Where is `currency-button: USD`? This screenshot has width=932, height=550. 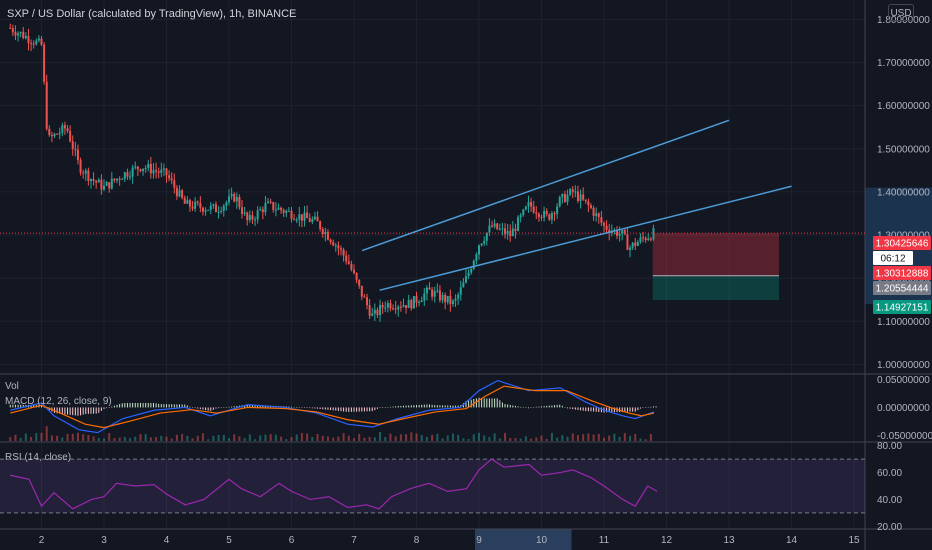 currency-button: USD is located at coordinates (901, 12).